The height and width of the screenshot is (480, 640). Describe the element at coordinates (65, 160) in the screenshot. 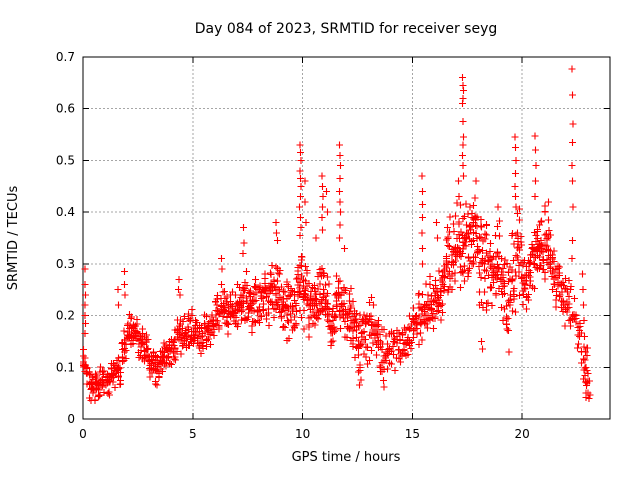

I see `y-tick-label: 0.5` at that location.